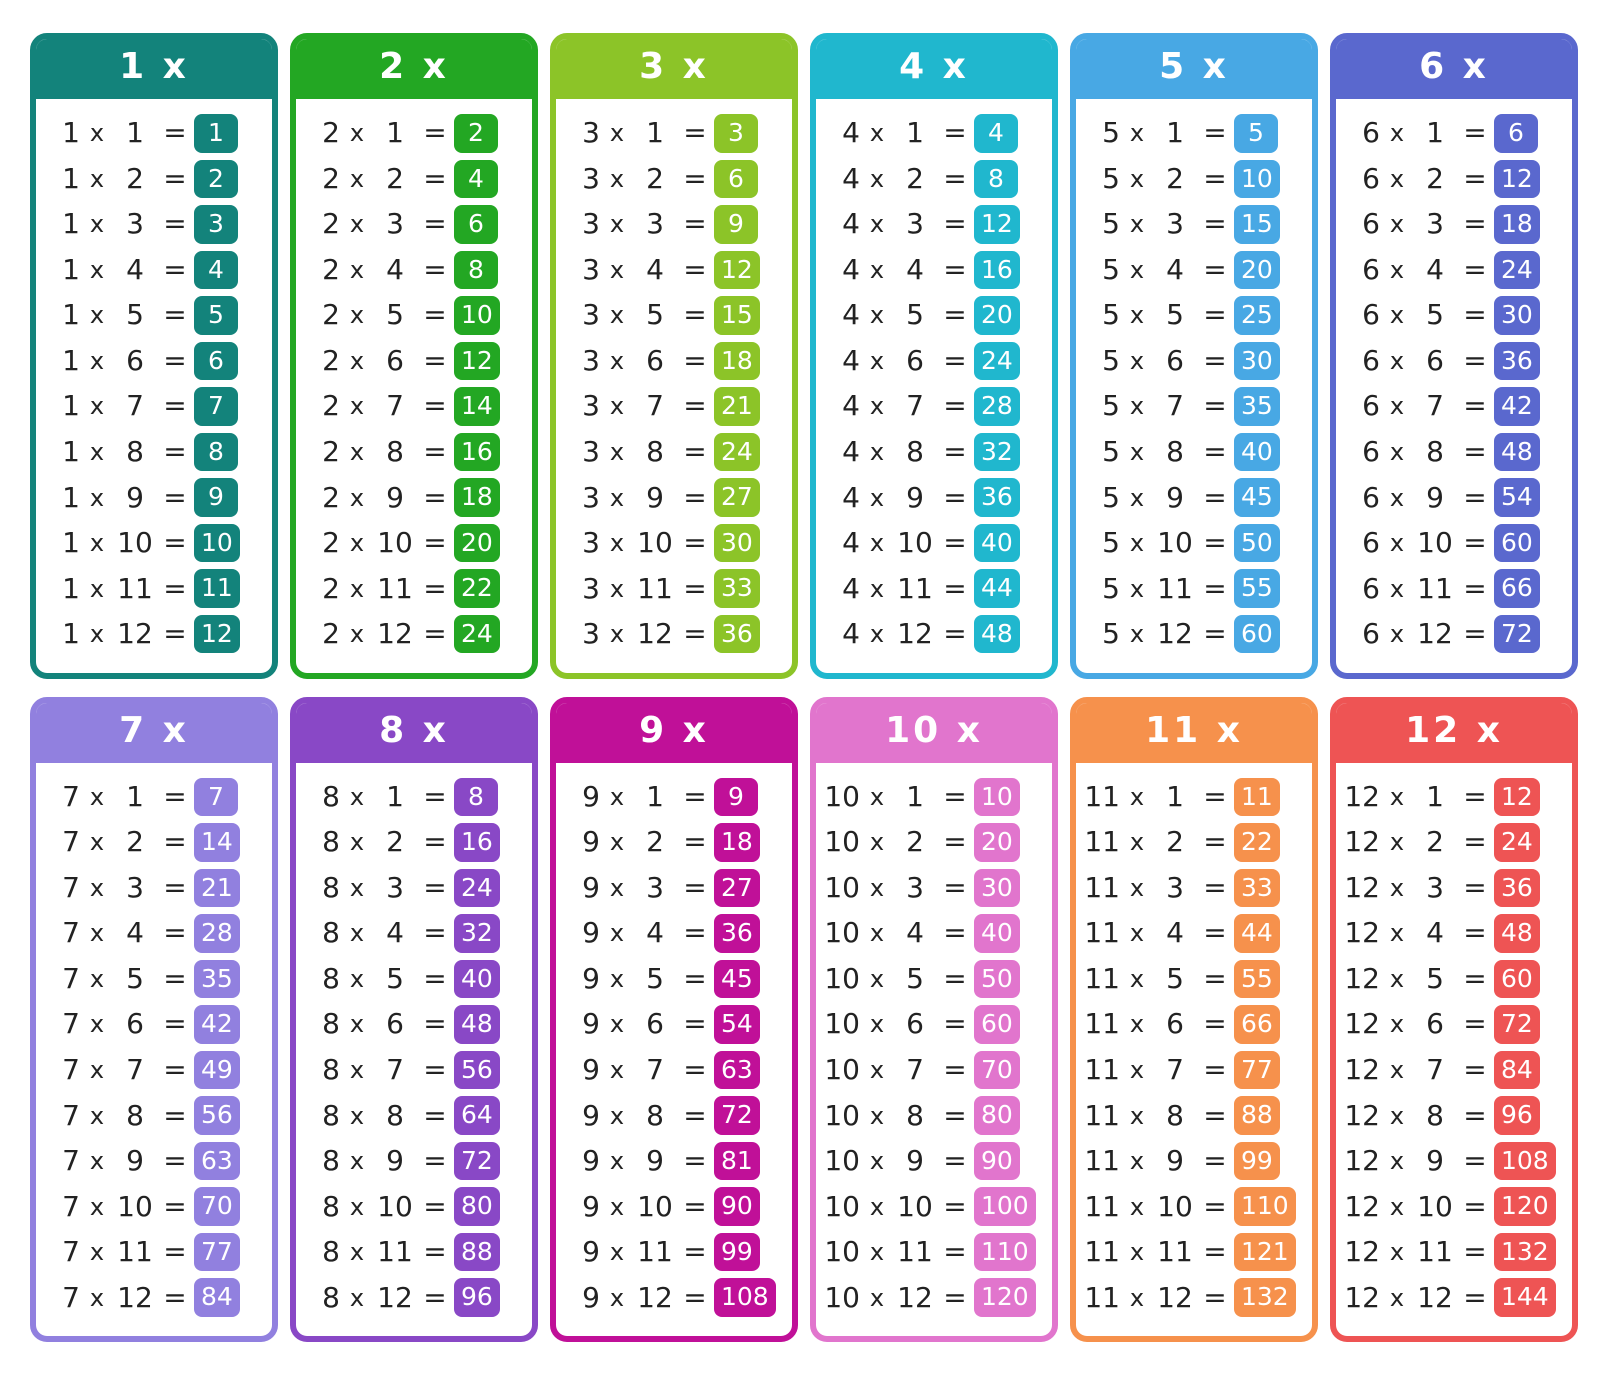 Image resolution: width=1608 pixels, height=1375 pixels. What do you see at coordinates (934, 842) in the screenshot?
I see `equation-row: 10 x 2 = 20` at bounding box center [934, 842].